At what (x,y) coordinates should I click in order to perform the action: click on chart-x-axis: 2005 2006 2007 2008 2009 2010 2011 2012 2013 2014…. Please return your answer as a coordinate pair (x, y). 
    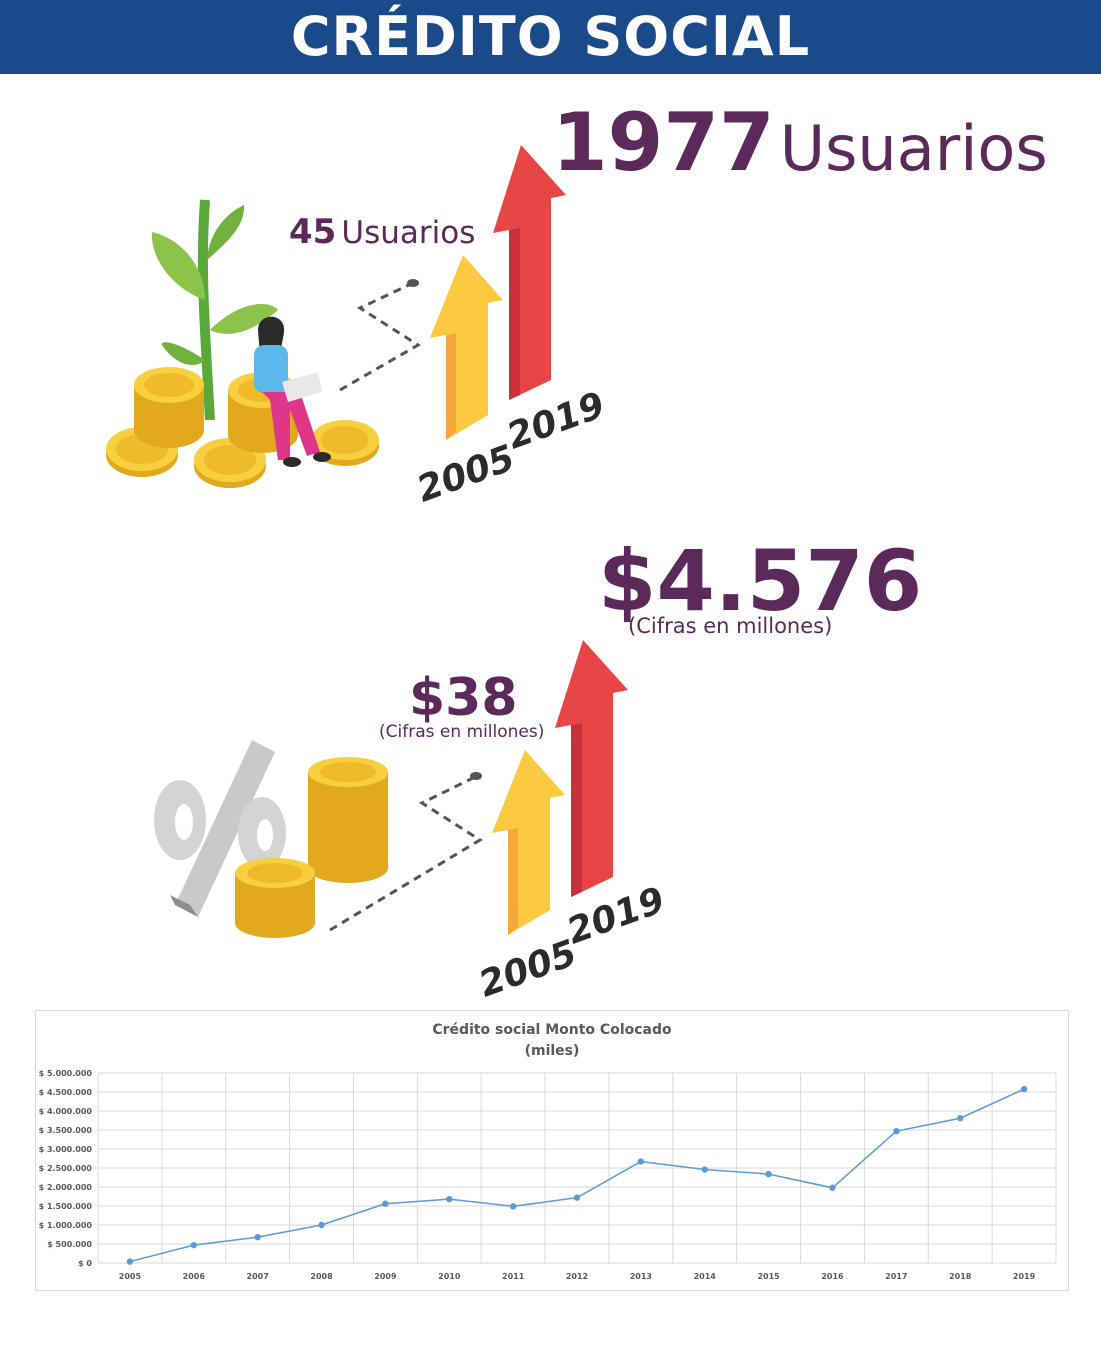
    Looking at the image, I should click on (577, 1276).